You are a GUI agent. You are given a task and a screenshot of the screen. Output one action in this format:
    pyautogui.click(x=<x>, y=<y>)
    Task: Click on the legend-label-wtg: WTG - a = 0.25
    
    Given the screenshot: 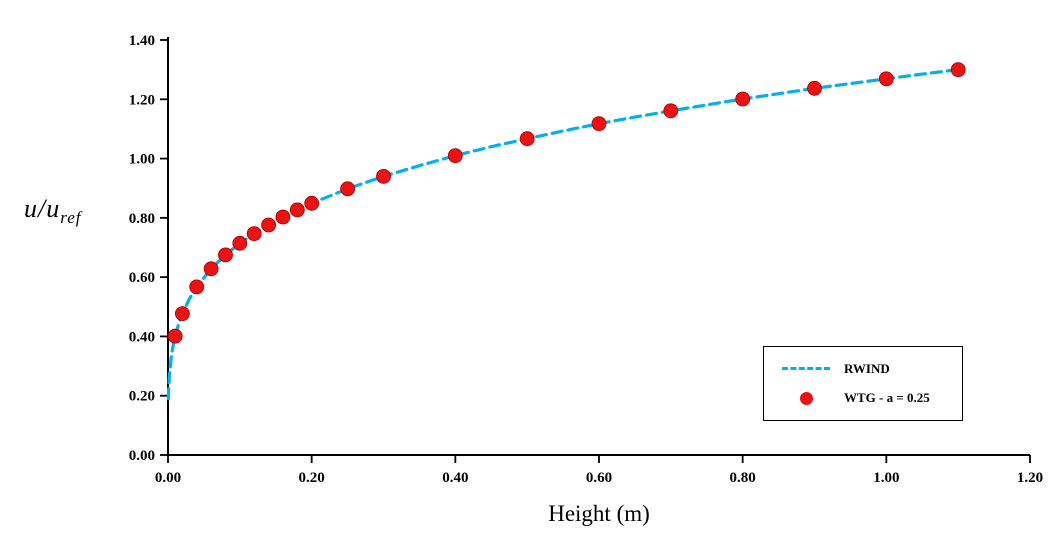 What is the action you would take?
    pyautogui.click(x=887, y=398)
    